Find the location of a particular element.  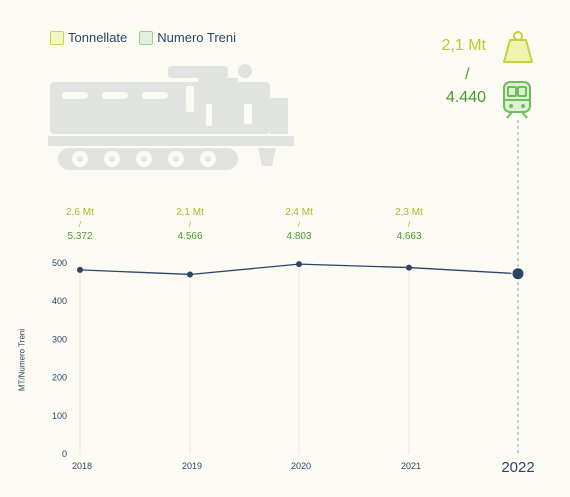

x-tick-label-2020: 2020 is located at coordinates (301, 466).